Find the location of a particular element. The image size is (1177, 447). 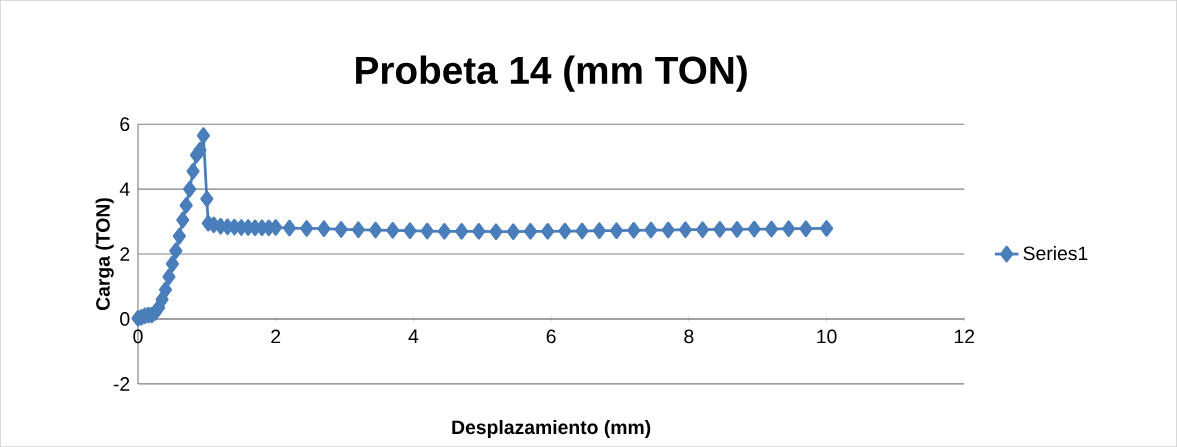

x-tick-label: 6 is located at coordinates (551, 336).